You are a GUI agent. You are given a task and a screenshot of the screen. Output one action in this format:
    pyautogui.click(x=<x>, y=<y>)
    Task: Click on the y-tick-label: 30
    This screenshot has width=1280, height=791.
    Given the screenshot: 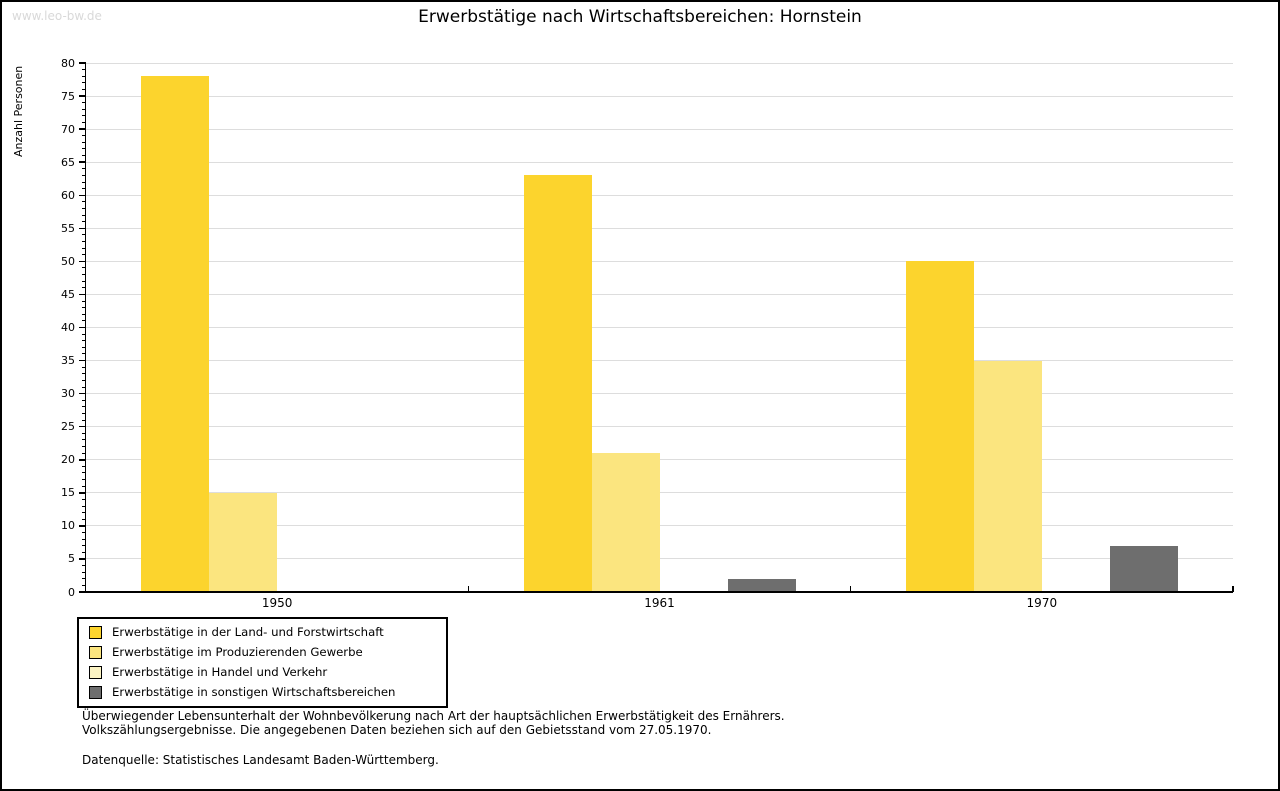 What is the action you would take?
    pyautogui.click(x=68, y=394)
    